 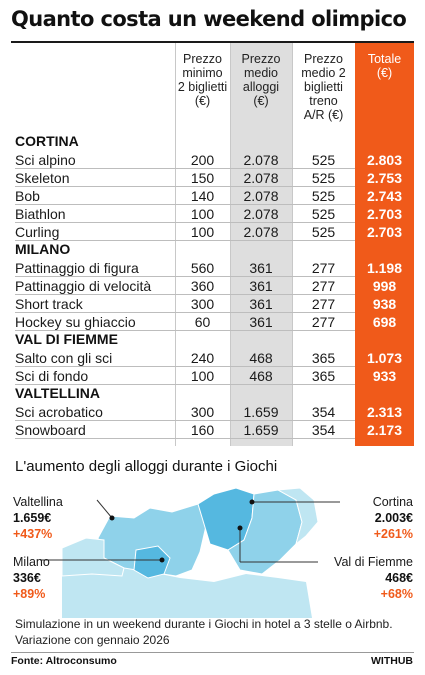 What do you see at coordinates (261, 87) in the screenshot?
I see `header-line: alloggi` at bounding box center [261, 87].